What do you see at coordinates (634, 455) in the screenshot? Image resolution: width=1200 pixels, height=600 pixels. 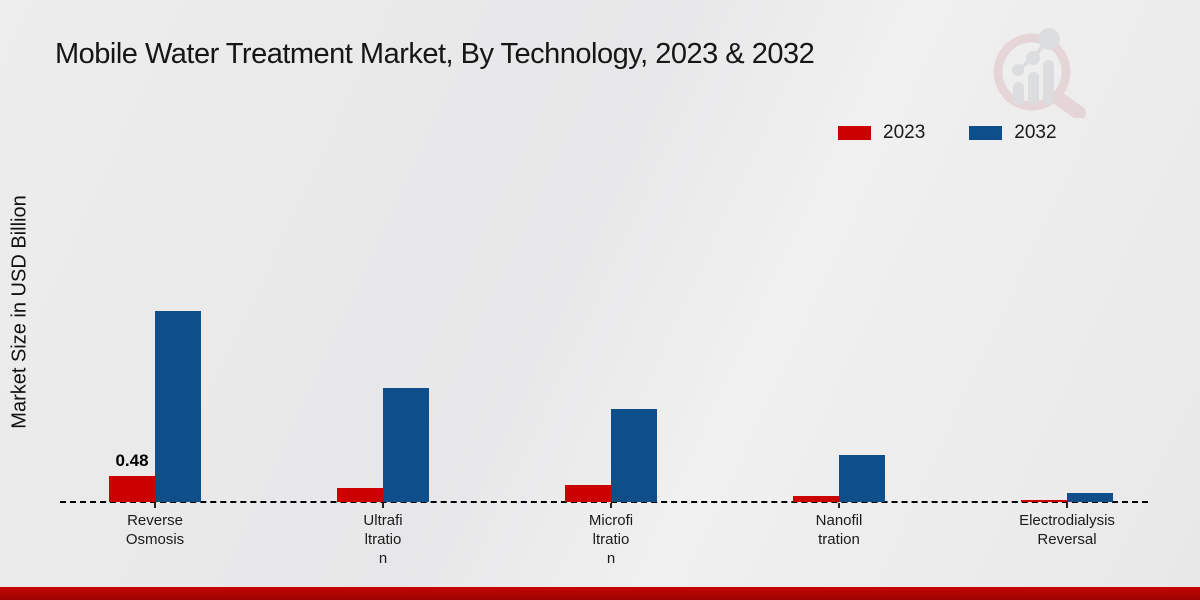 I see `bar-2032-microfiltration` at bounding box center [634, 455].